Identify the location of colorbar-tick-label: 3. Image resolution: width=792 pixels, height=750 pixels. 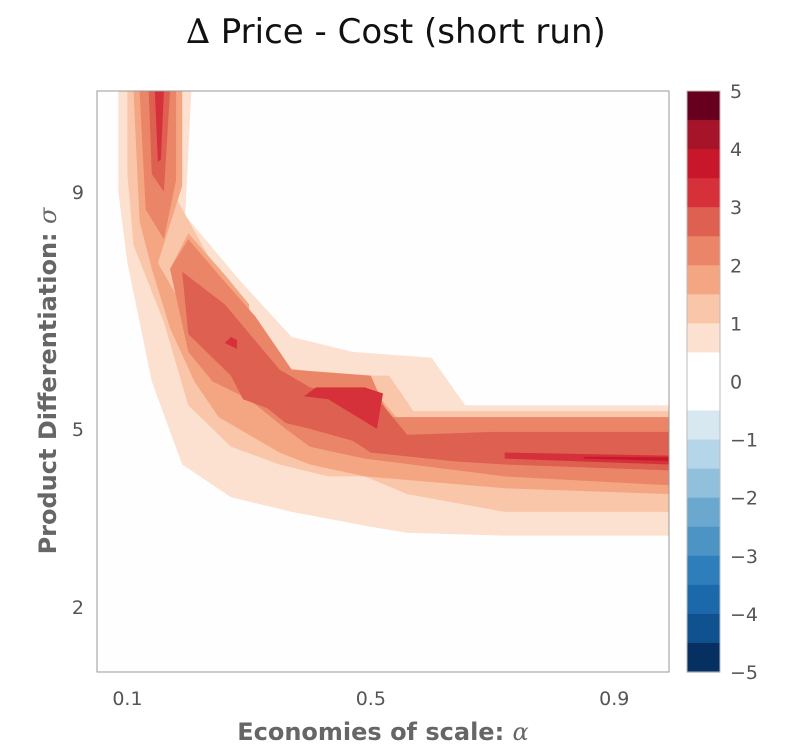
(736, 208).